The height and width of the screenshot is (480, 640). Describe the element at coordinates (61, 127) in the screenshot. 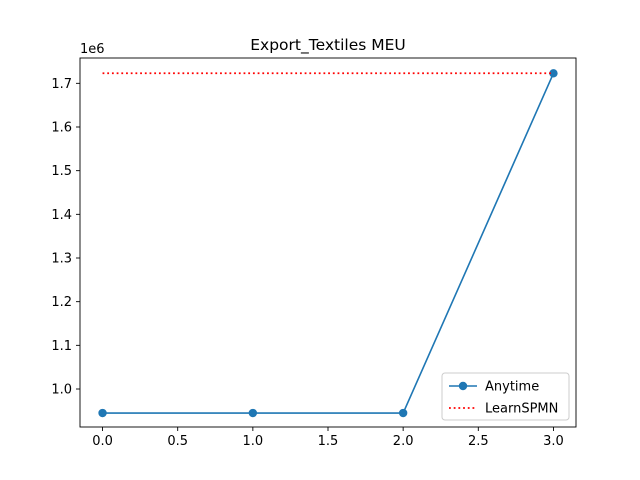

I see `y-tick-label: 1.6` at that location.